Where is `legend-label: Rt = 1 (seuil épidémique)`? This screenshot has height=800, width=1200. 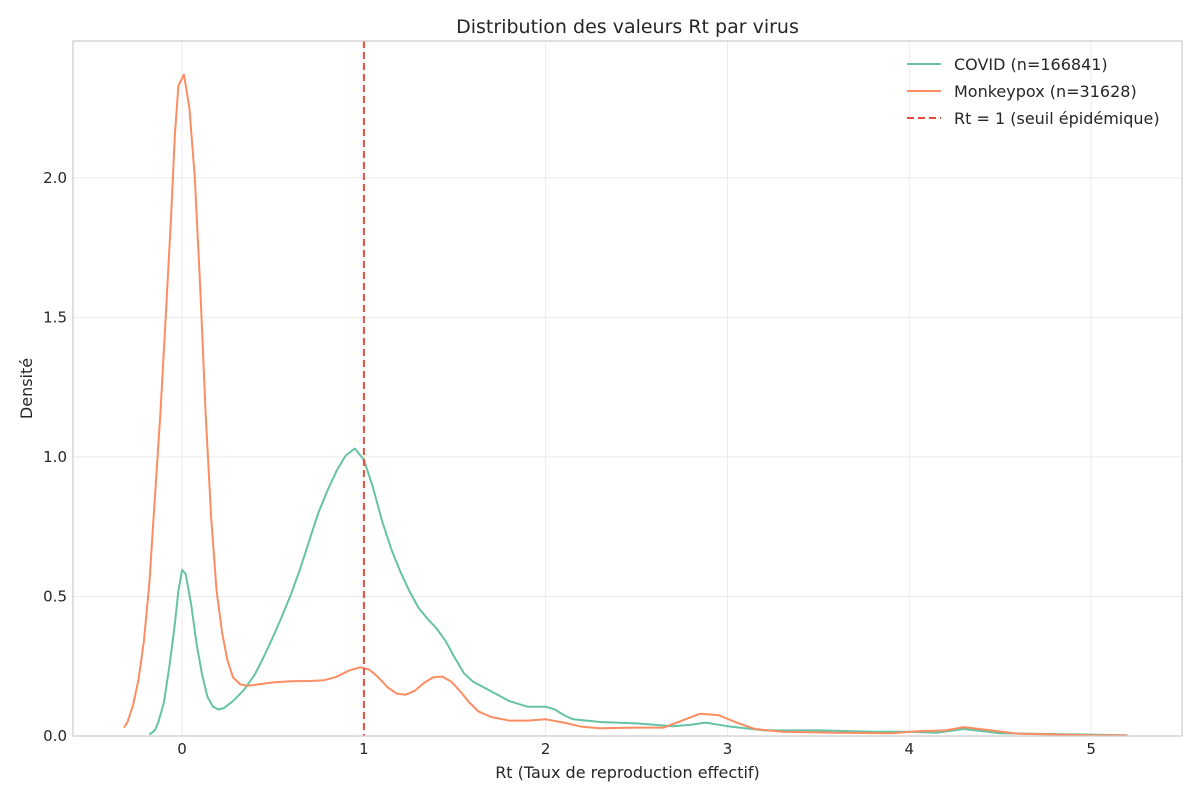
legend-label: Rt = 1 (seuil épidémique) is located at coordinates (1057, 118).